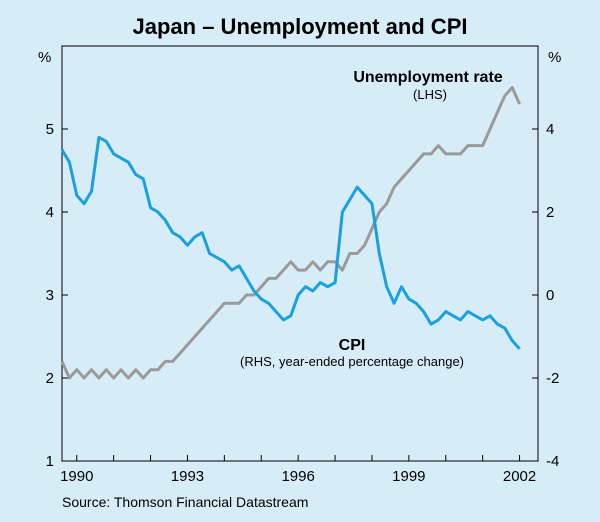 This screenshot has height=522, width=600. What do you see at coordinates (44, 57) in the screenshot?
I see `left-axis-unit: %` at bounding box center [44, 57].